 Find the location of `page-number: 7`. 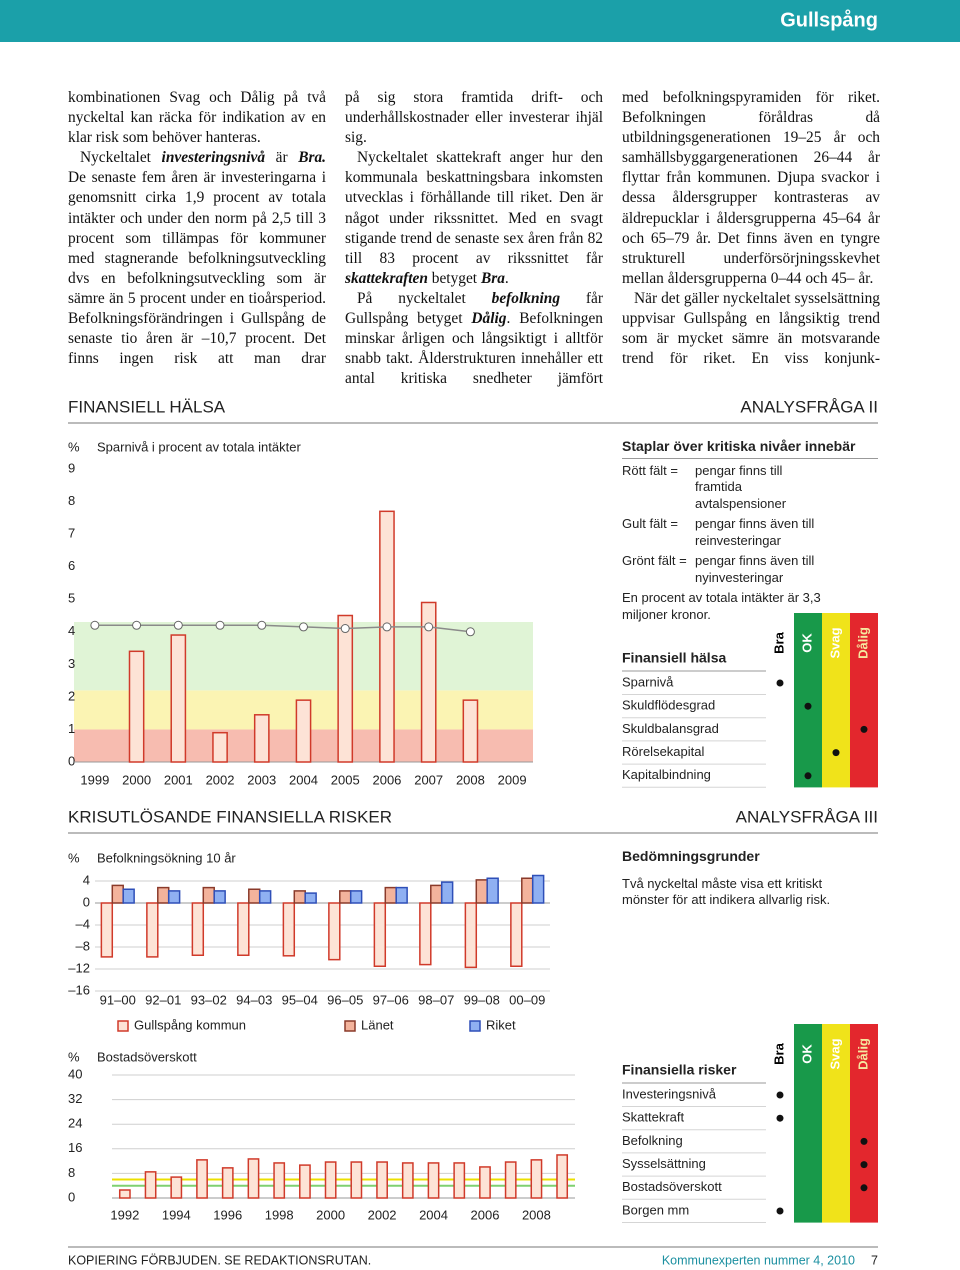

page-number: 7 is located at coordinates (874, 1260).